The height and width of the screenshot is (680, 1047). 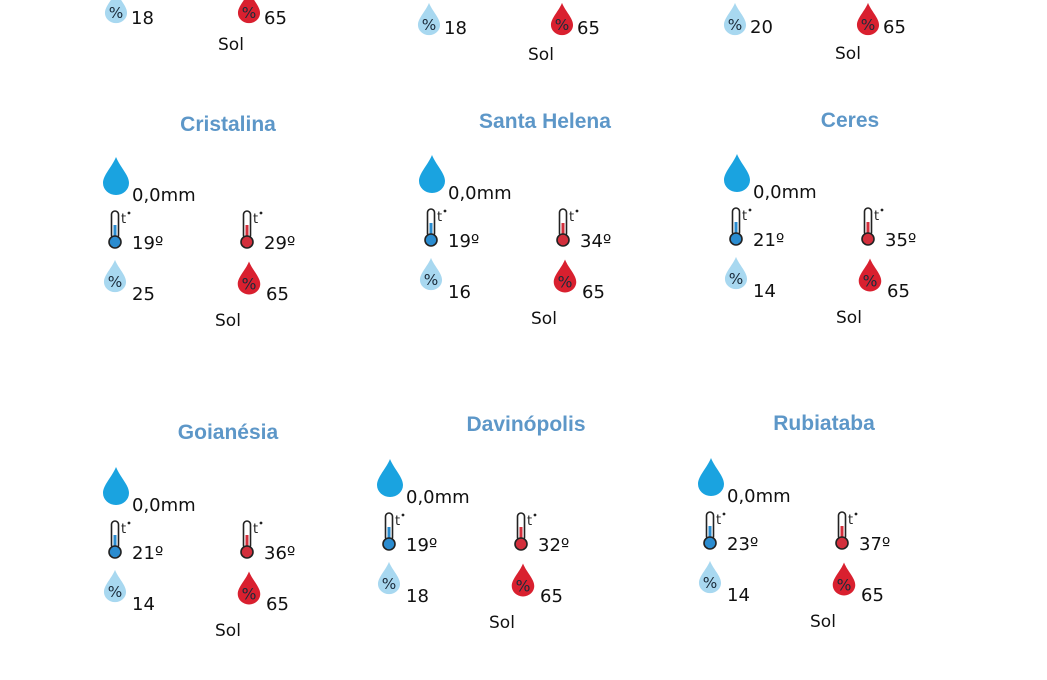 I want to click on city-name: Cristalina, so click(x=228, y=124).